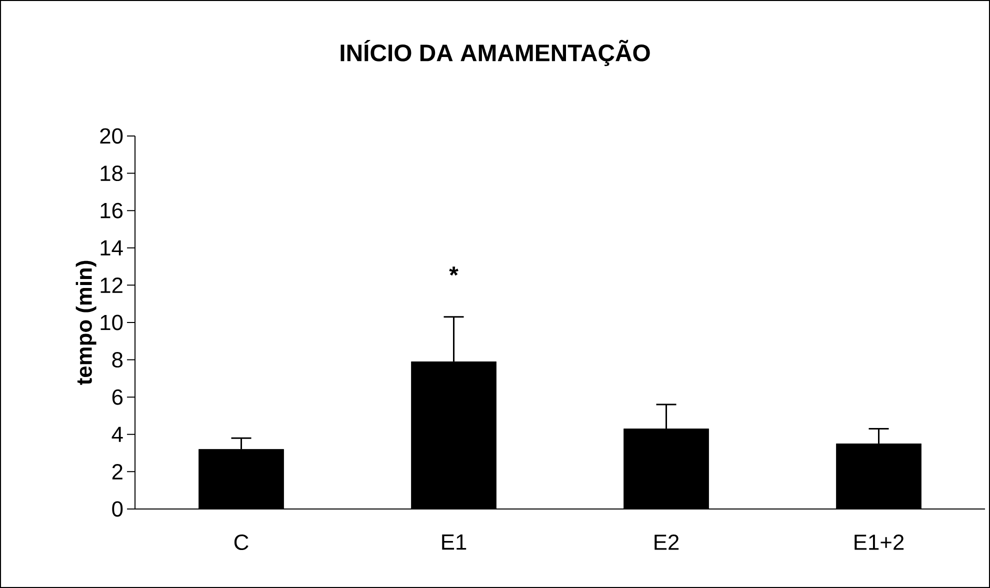 The height and width of the screenshot is (588, 990). I want to click on y-tick-label: 12, so click(111, 285).